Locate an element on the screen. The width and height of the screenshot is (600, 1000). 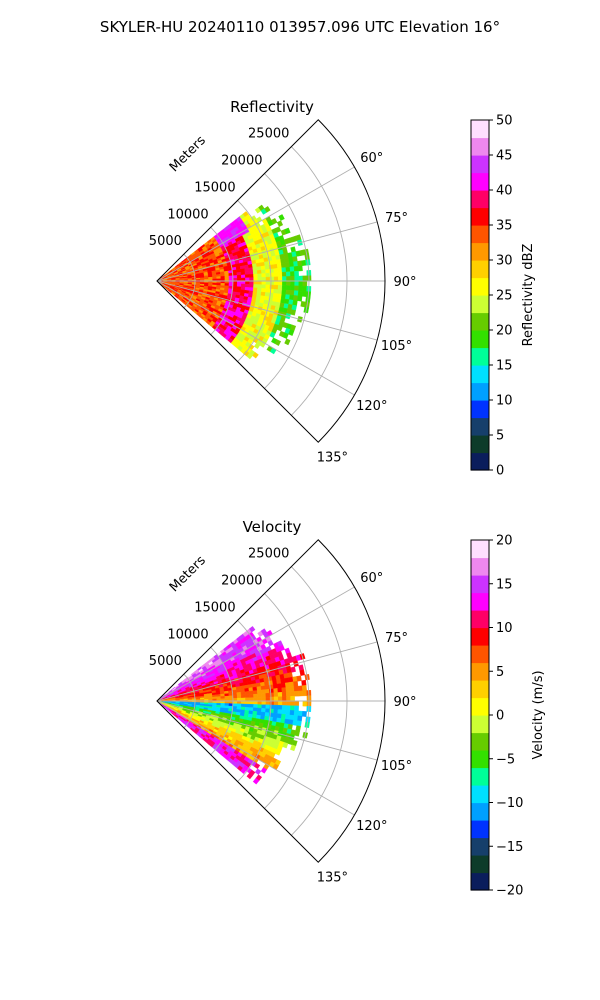
velocity-grid is located at coordinates (271, 701).